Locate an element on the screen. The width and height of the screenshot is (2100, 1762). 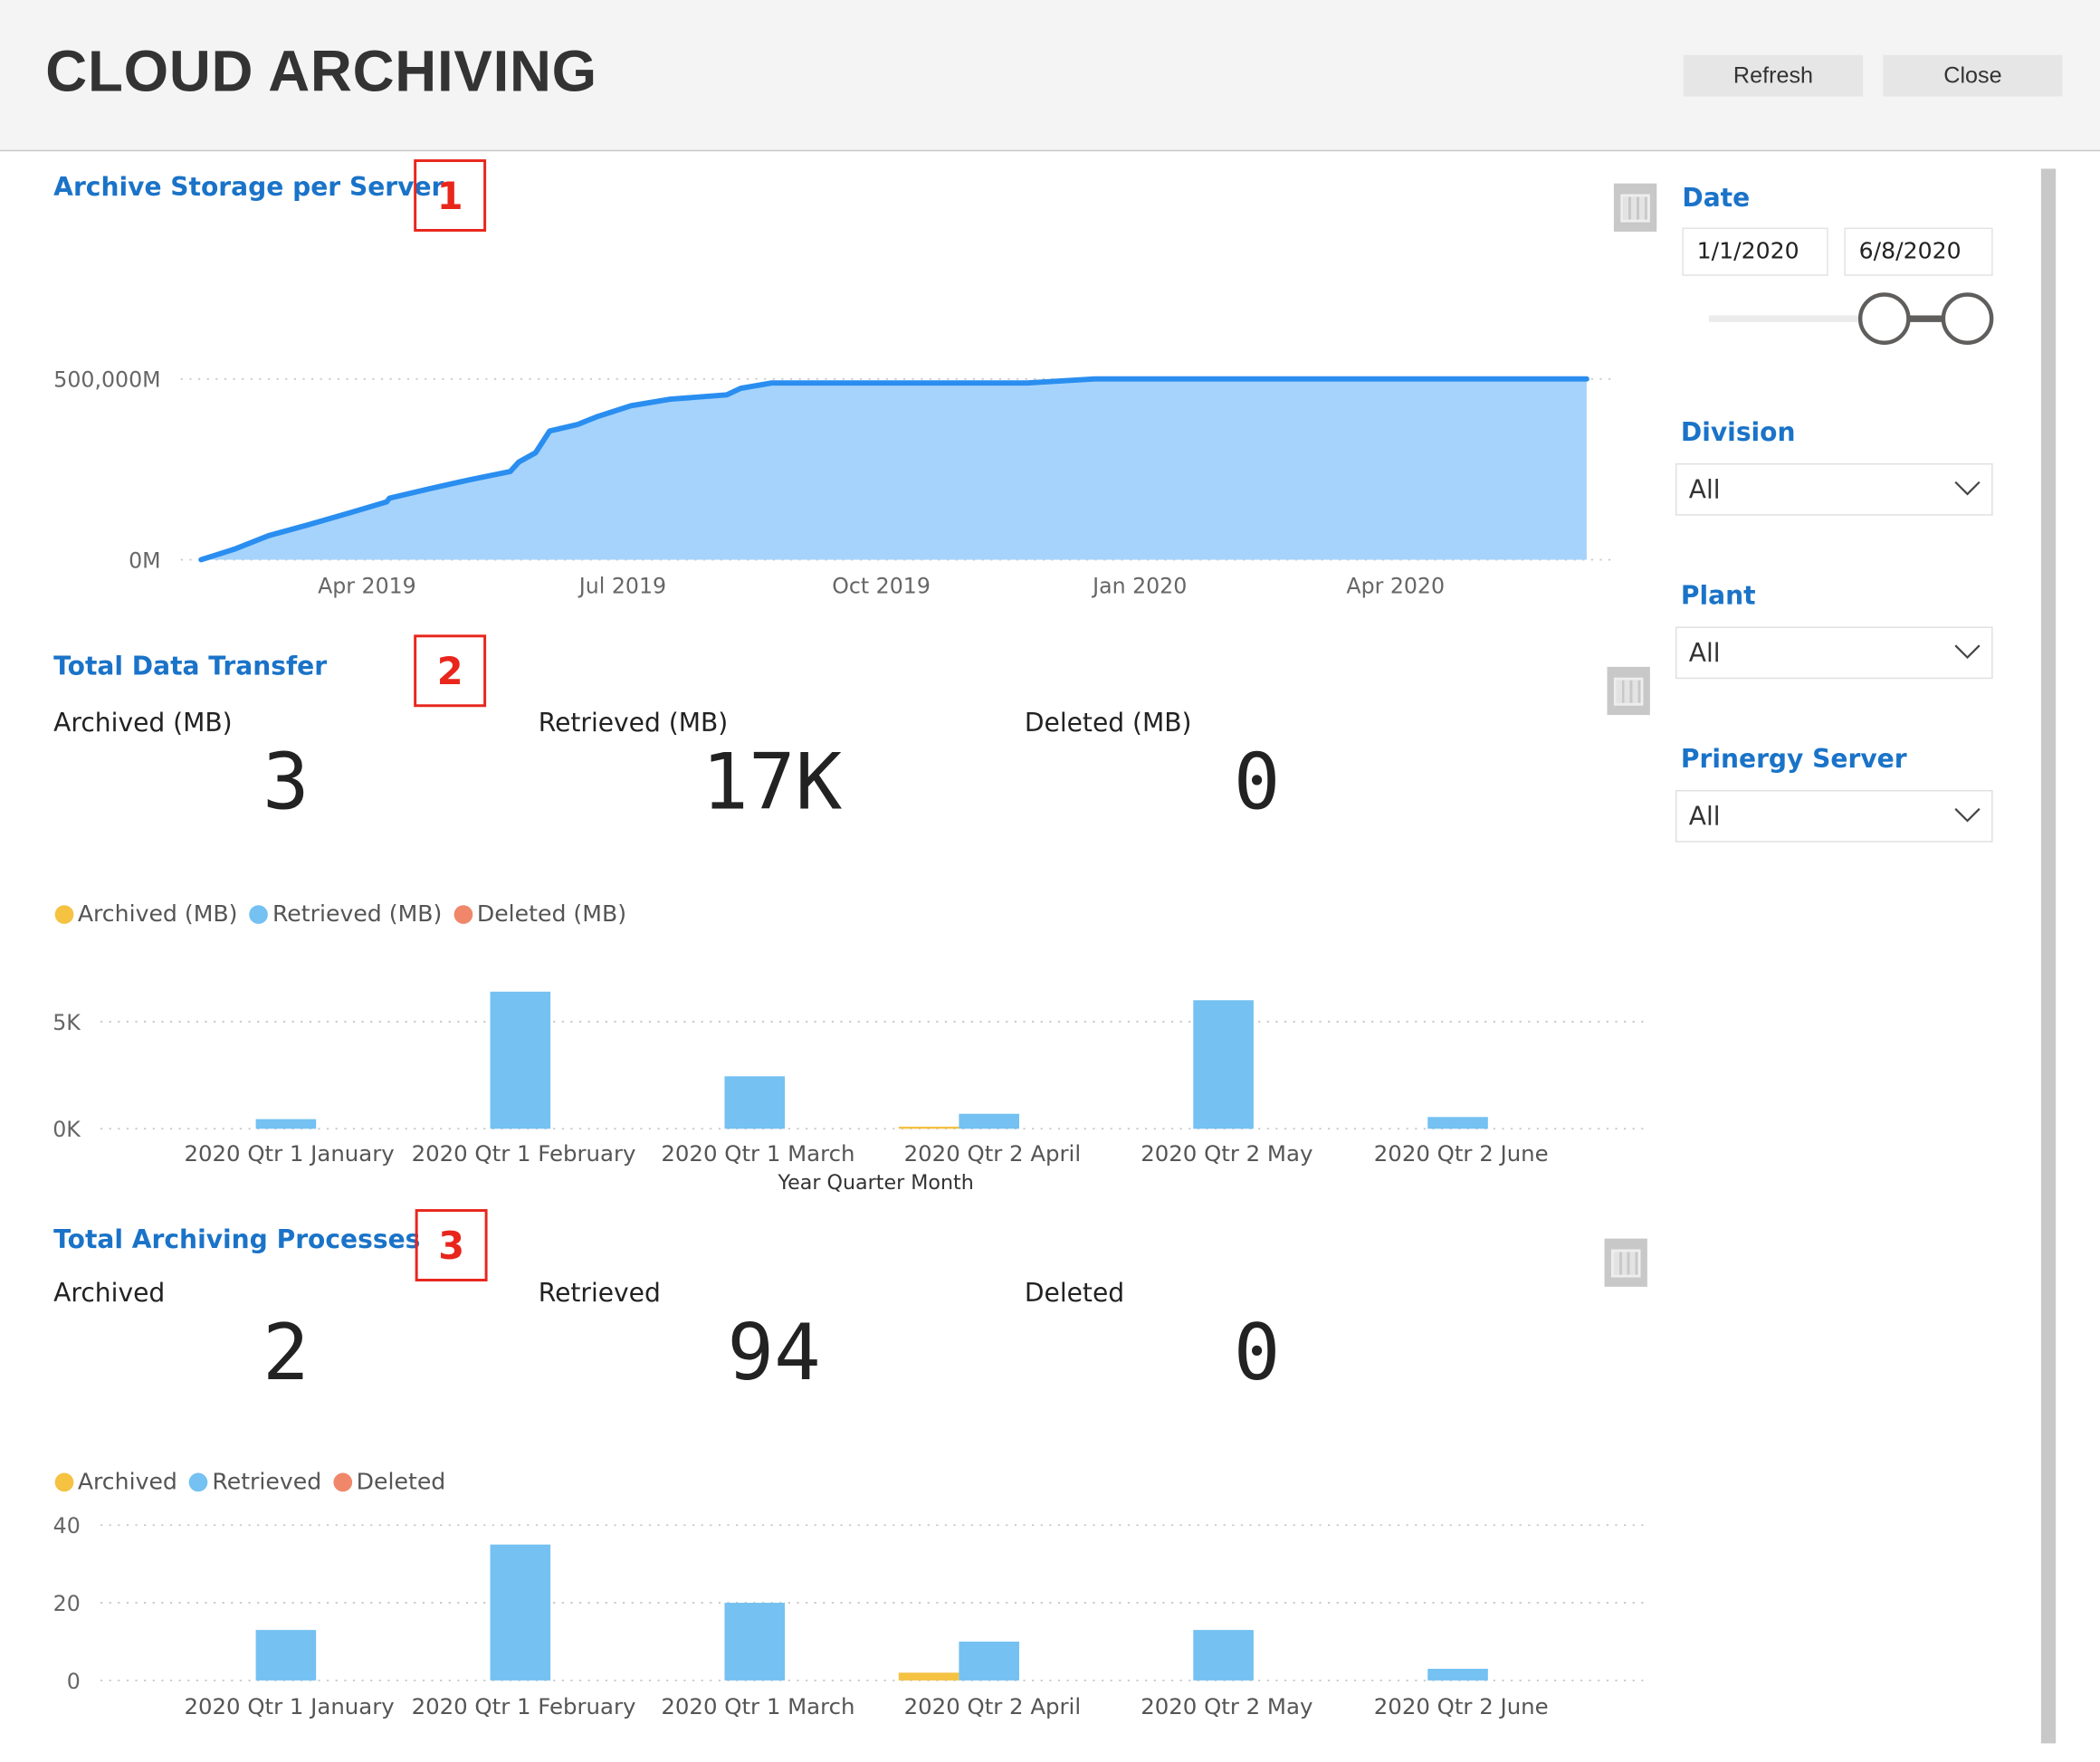
y-tick-label: 0M is located at coordinates (144, 560).